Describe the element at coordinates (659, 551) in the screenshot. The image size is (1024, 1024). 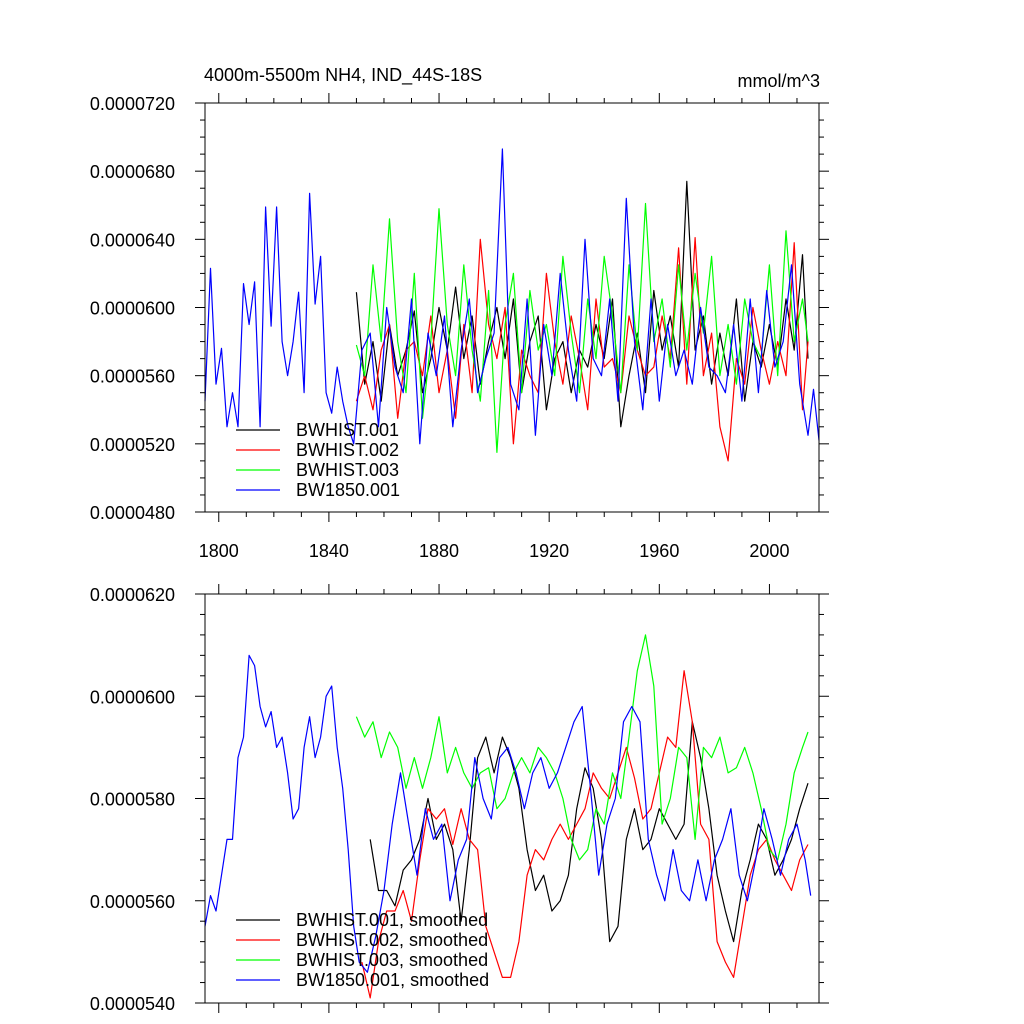
I see `x-tick-label: 1960` at that location.